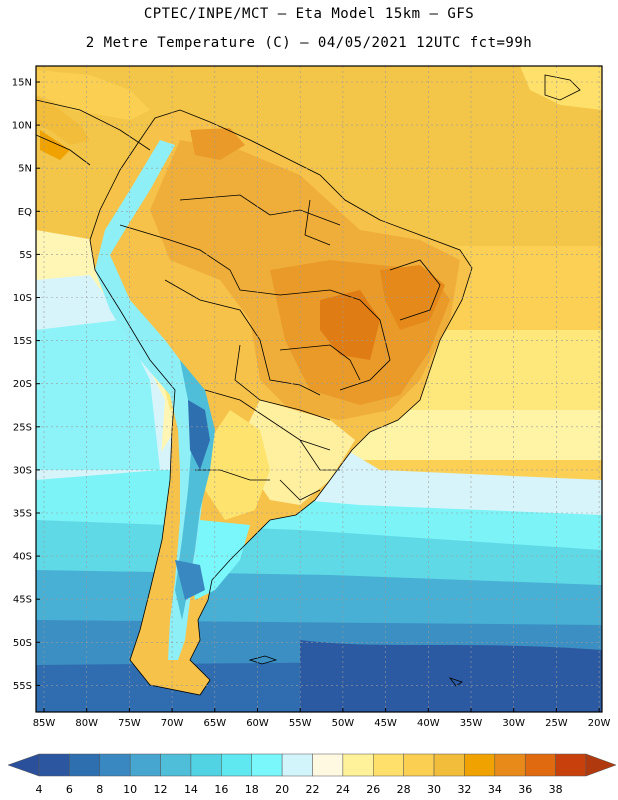 This screenshot has width=618, height=800. I want to click on colorbar-tick-label: 4, so click(39, 789).